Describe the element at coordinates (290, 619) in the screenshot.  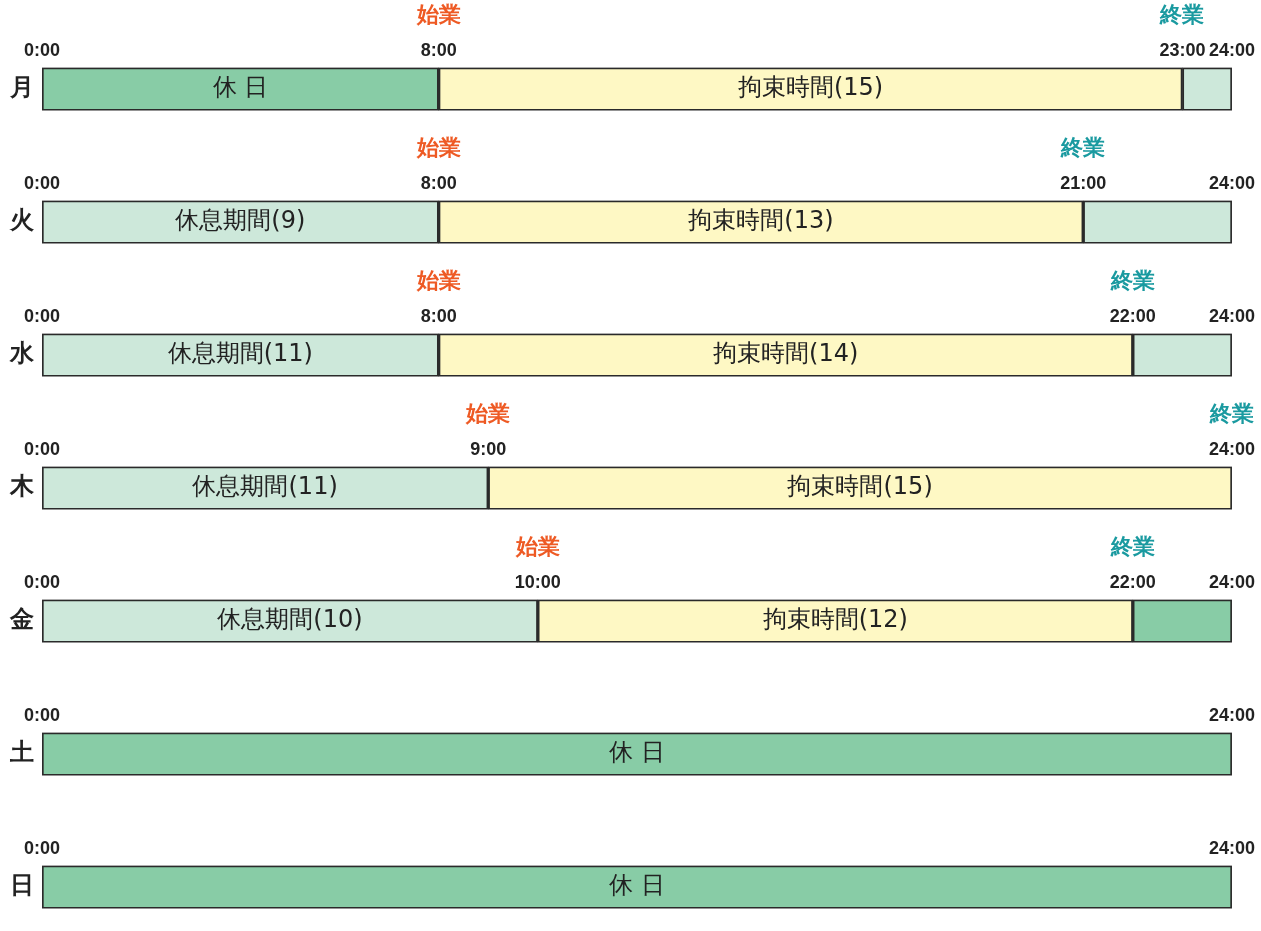
I see `data-label: 休息期間(10)` at that location.